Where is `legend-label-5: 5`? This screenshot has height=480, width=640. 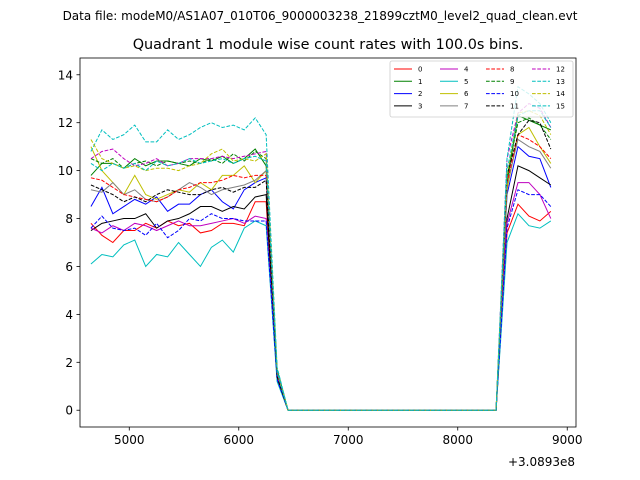 legend-label-5: 5 is located at coordinates (466, 82).